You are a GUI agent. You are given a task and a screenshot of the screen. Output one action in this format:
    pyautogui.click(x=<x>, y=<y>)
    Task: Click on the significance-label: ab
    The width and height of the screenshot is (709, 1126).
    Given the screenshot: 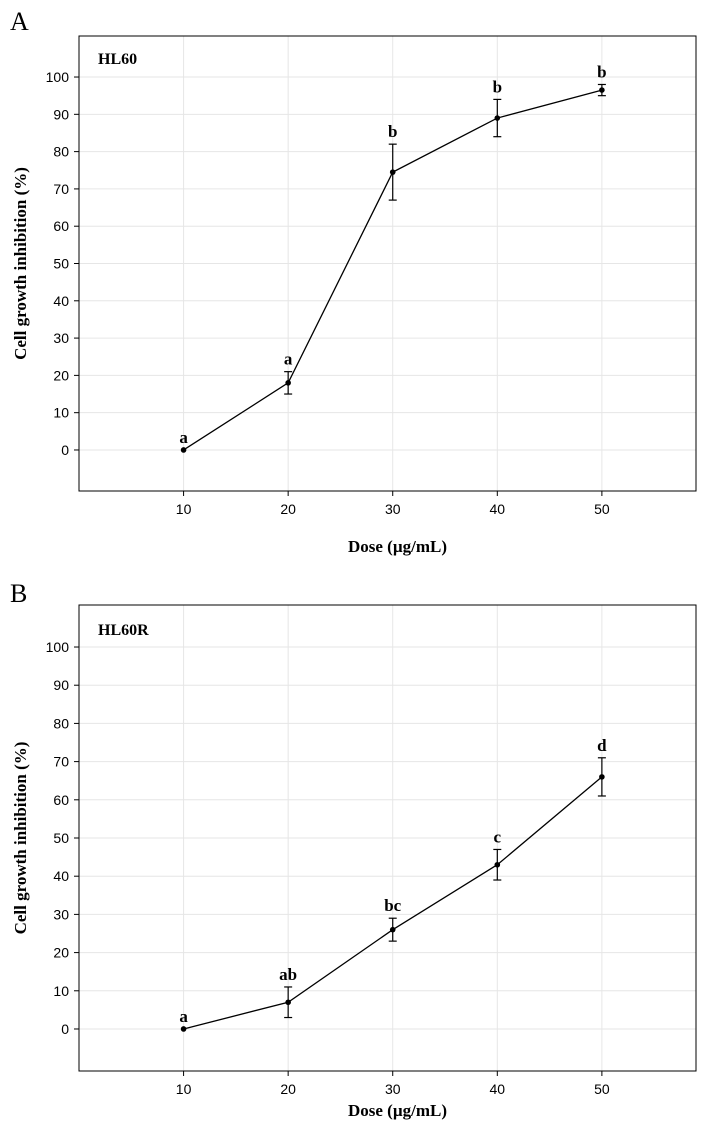 What is the action you would take?
    pyautogui.click(x=288, y=974)
    